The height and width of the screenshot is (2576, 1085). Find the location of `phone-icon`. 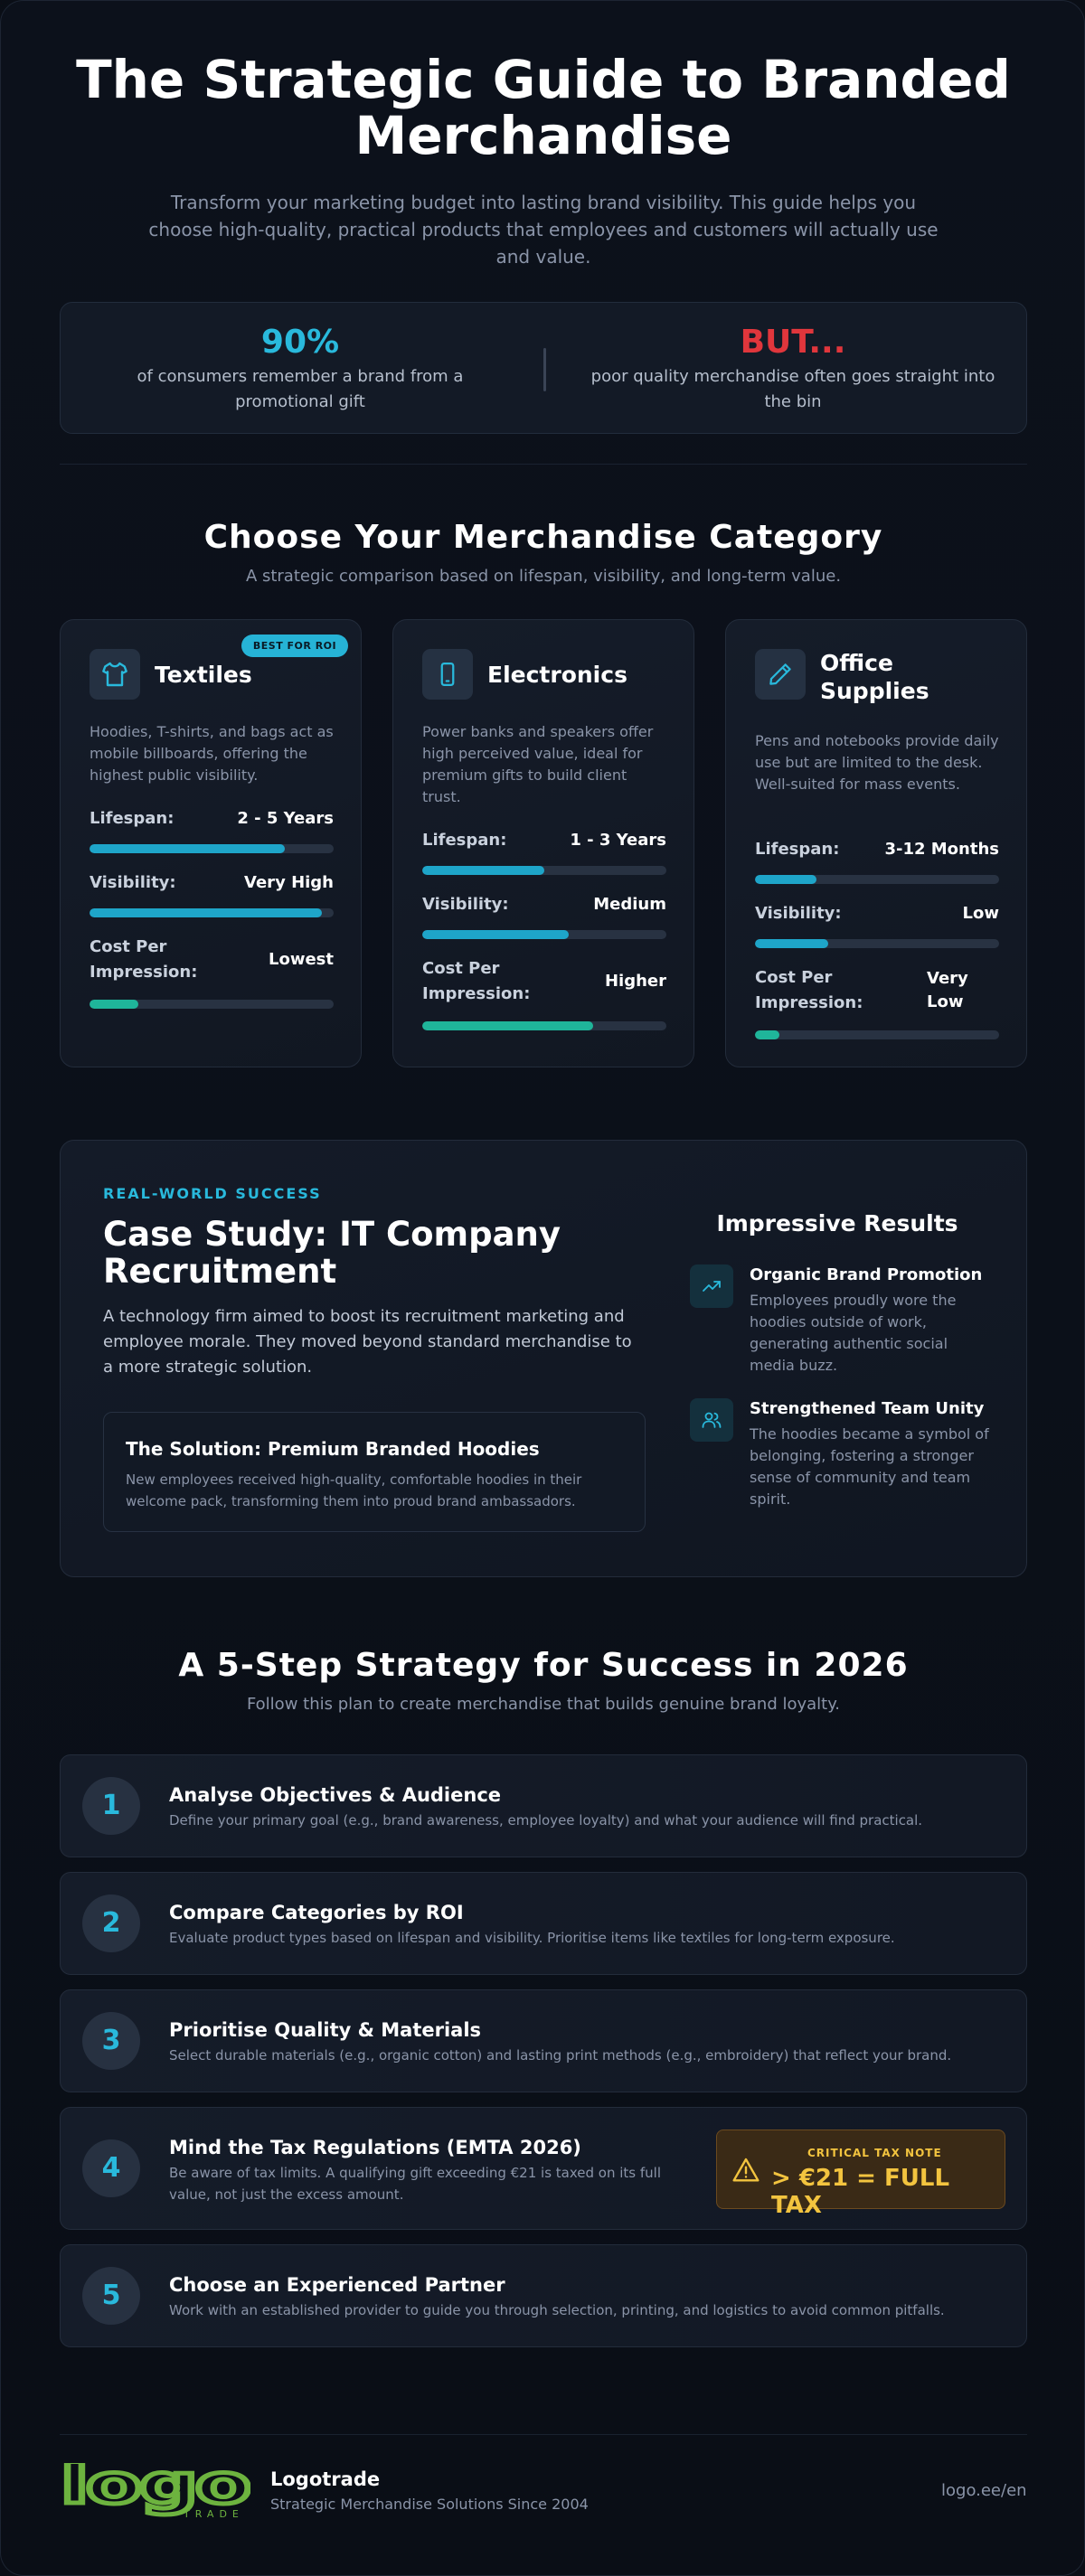

phone-icon is located at coordinates (448, 674).